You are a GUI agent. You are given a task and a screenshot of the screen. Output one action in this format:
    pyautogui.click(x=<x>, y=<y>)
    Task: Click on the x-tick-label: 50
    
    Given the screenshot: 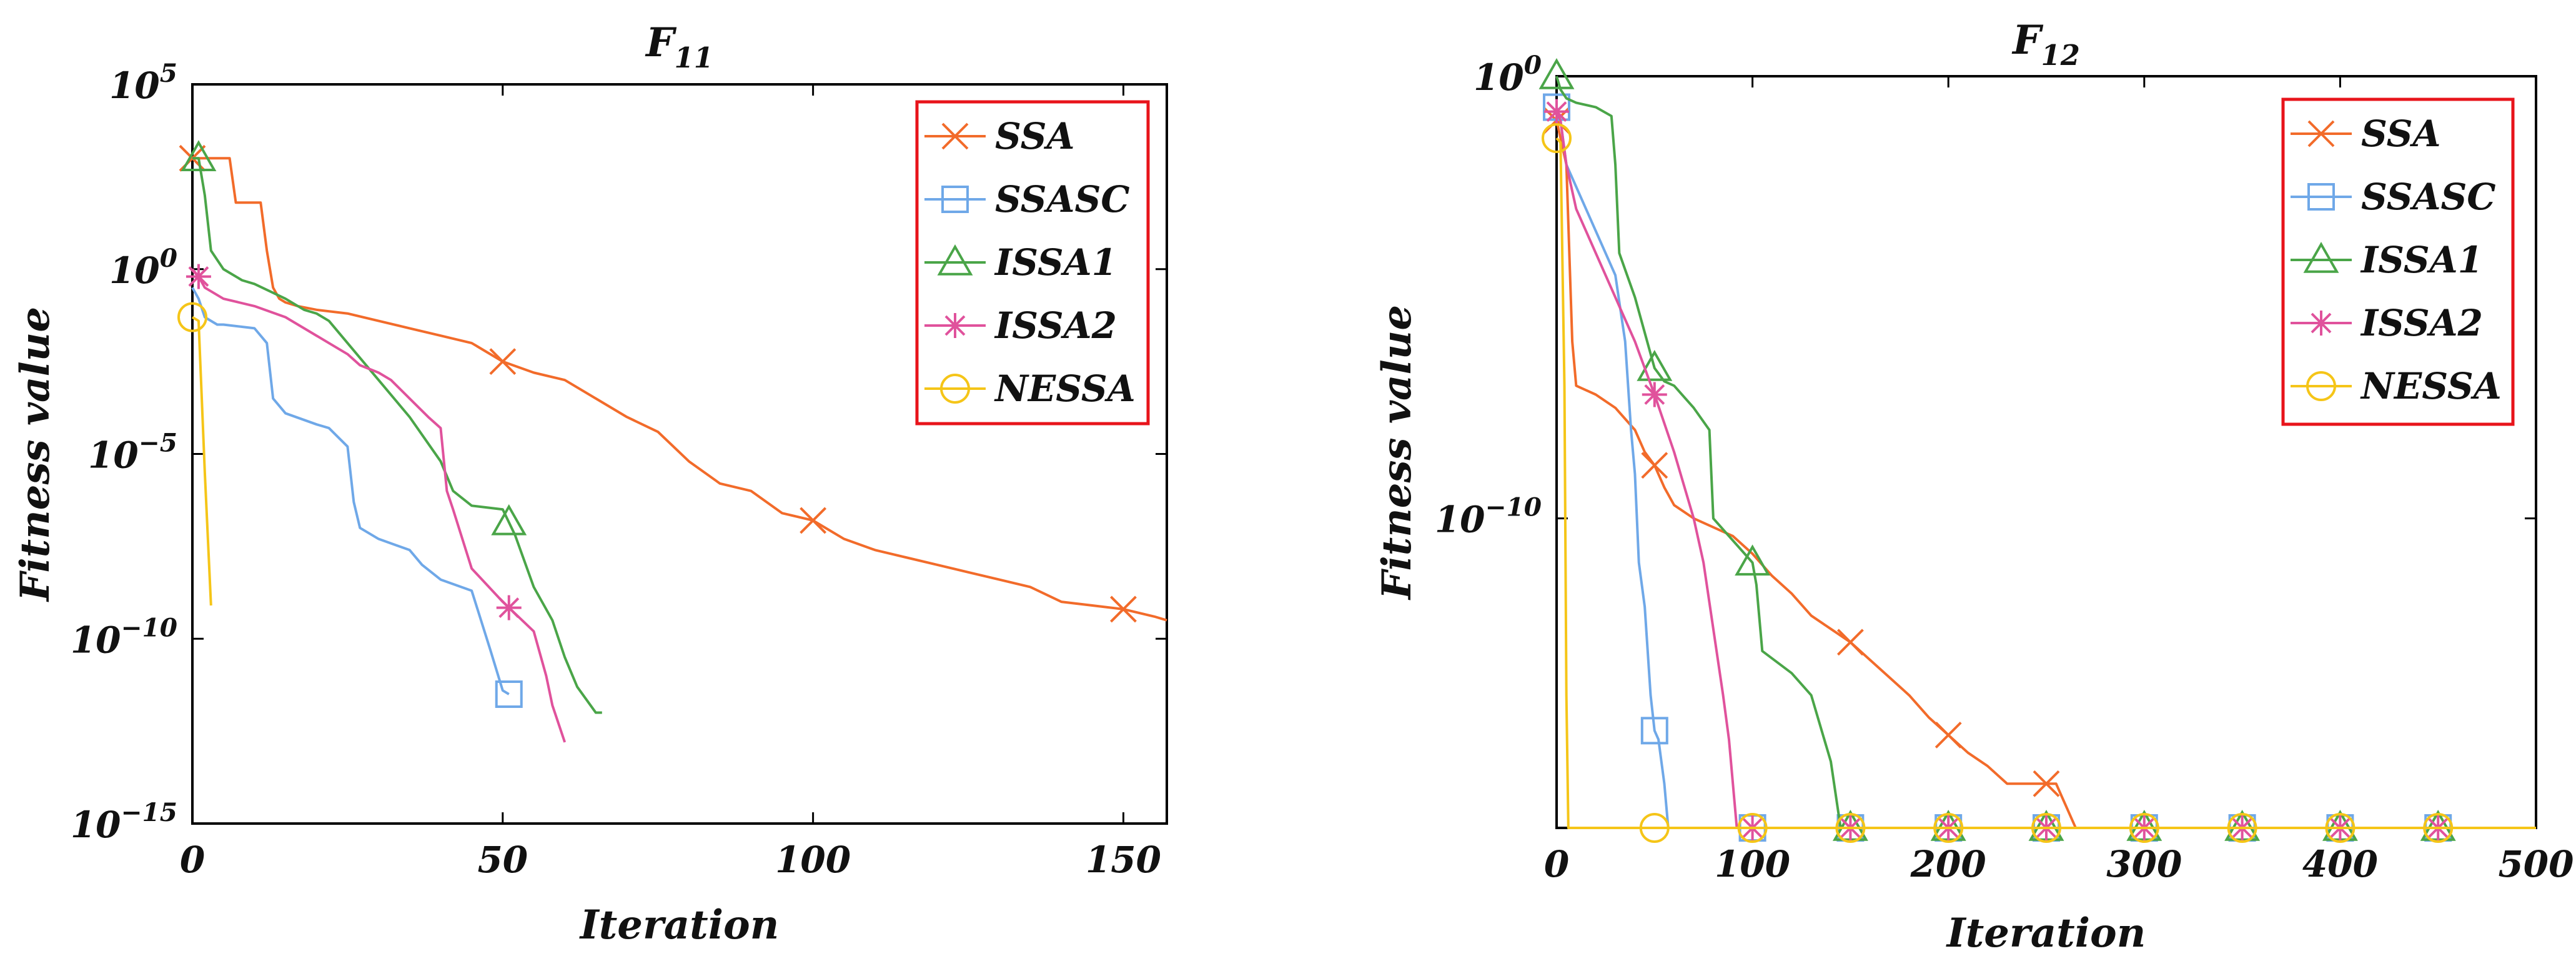 What is the action you would take?
    pyautogui.click(x=502, y=860)
    